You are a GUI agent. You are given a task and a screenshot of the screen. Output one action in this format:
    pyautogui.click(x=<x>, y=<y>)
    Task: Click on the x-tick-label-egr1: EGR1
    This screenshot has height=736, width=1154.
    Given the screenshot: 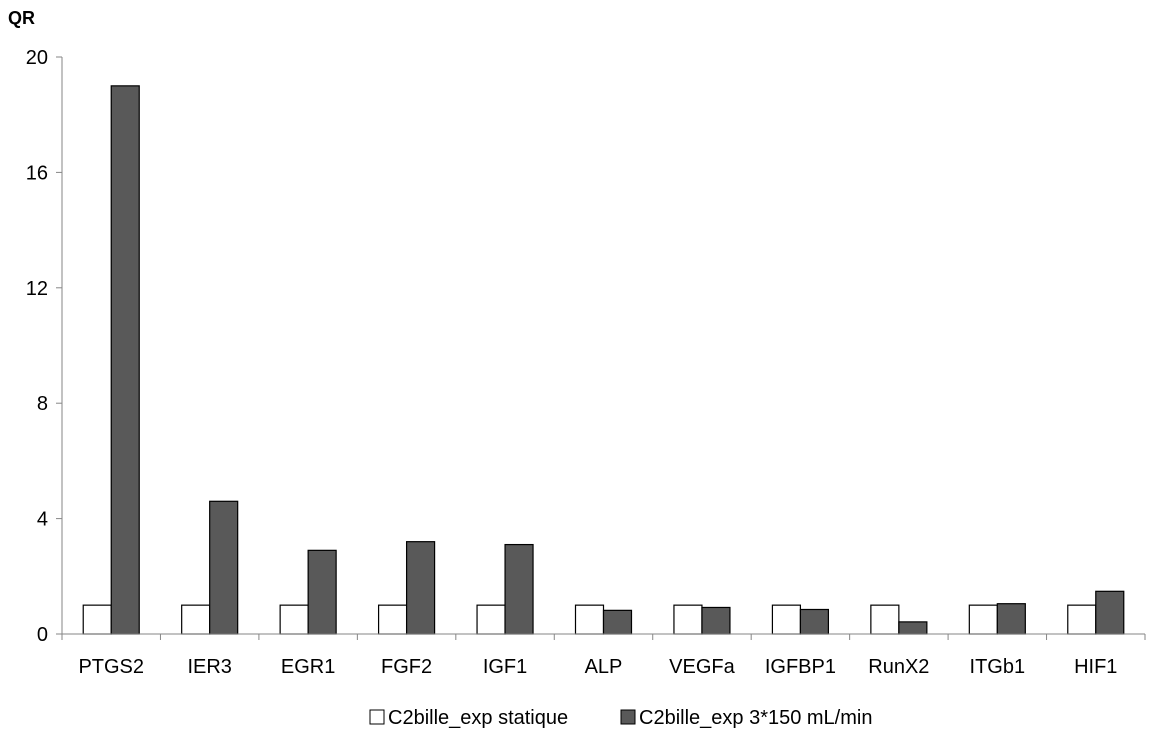 What is the action you would take?
    pyautogui.click(x=308, y=667)
    